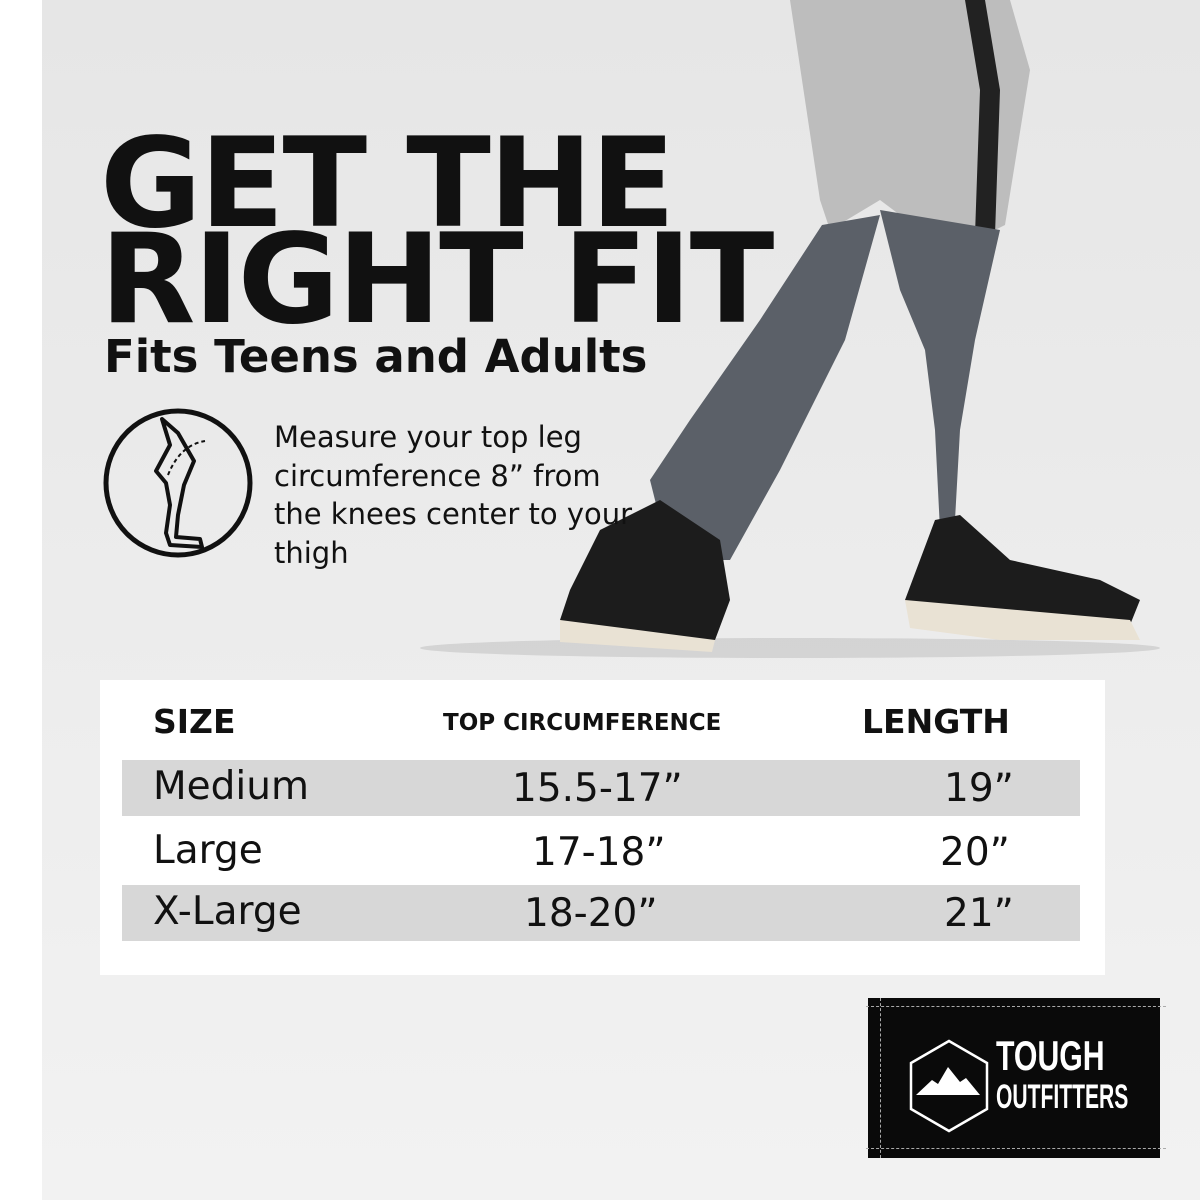 The width and height of the screenshot is (1200, 1200). What do you see at coordinates (940, 370) in the screenshot?
I see `right-leg-sleeve` at bounding box center [940, 370].